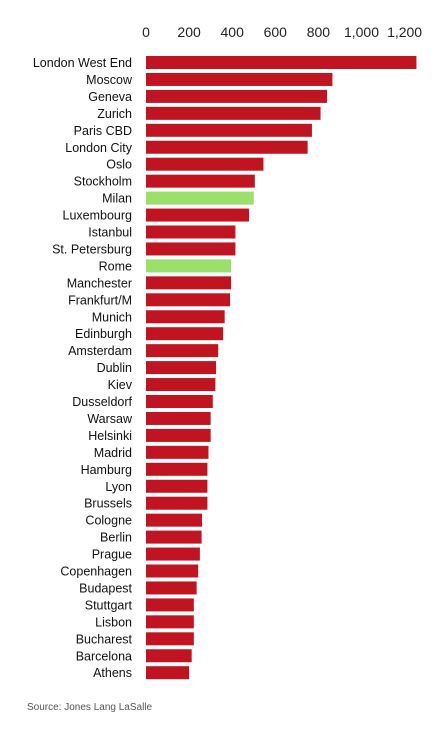  What do you see at coordinates (146, 32) in the screenshot?
I see `x-tick-label: 0` at bounding box center [146, 32].